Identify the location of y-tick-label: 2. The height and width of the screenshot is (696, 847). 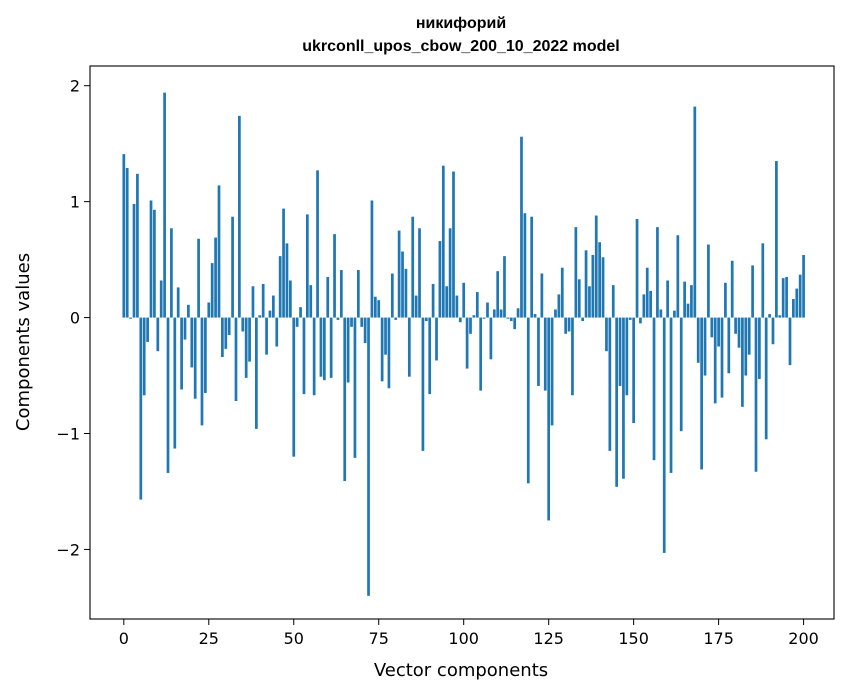
(75, 86).